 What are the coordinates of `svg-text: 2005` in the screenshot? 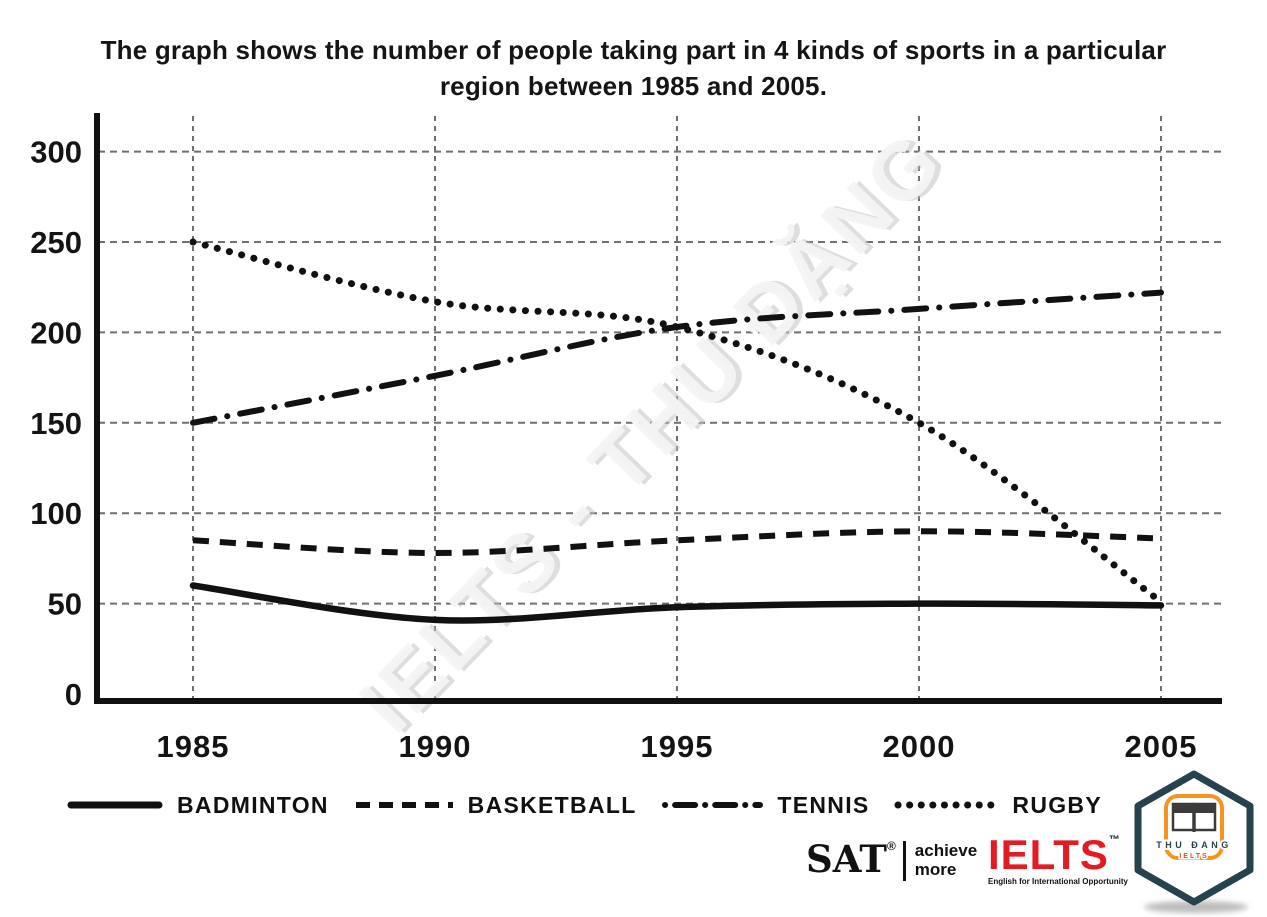 It's located at (1161, 746).